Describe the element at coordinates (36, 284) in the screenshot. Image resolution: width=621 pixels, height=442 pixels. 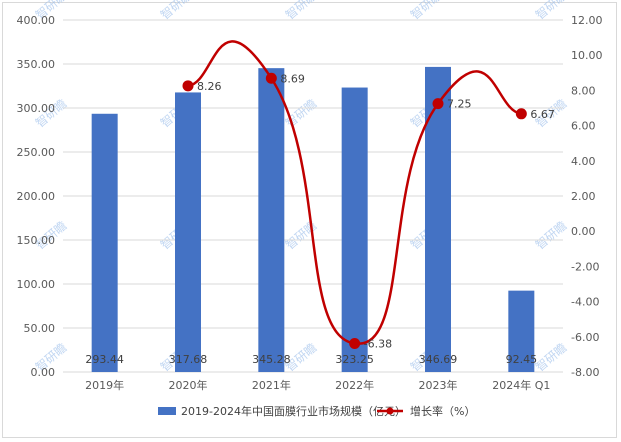
I see `left-axis-tick-label: 100.00` at that location.